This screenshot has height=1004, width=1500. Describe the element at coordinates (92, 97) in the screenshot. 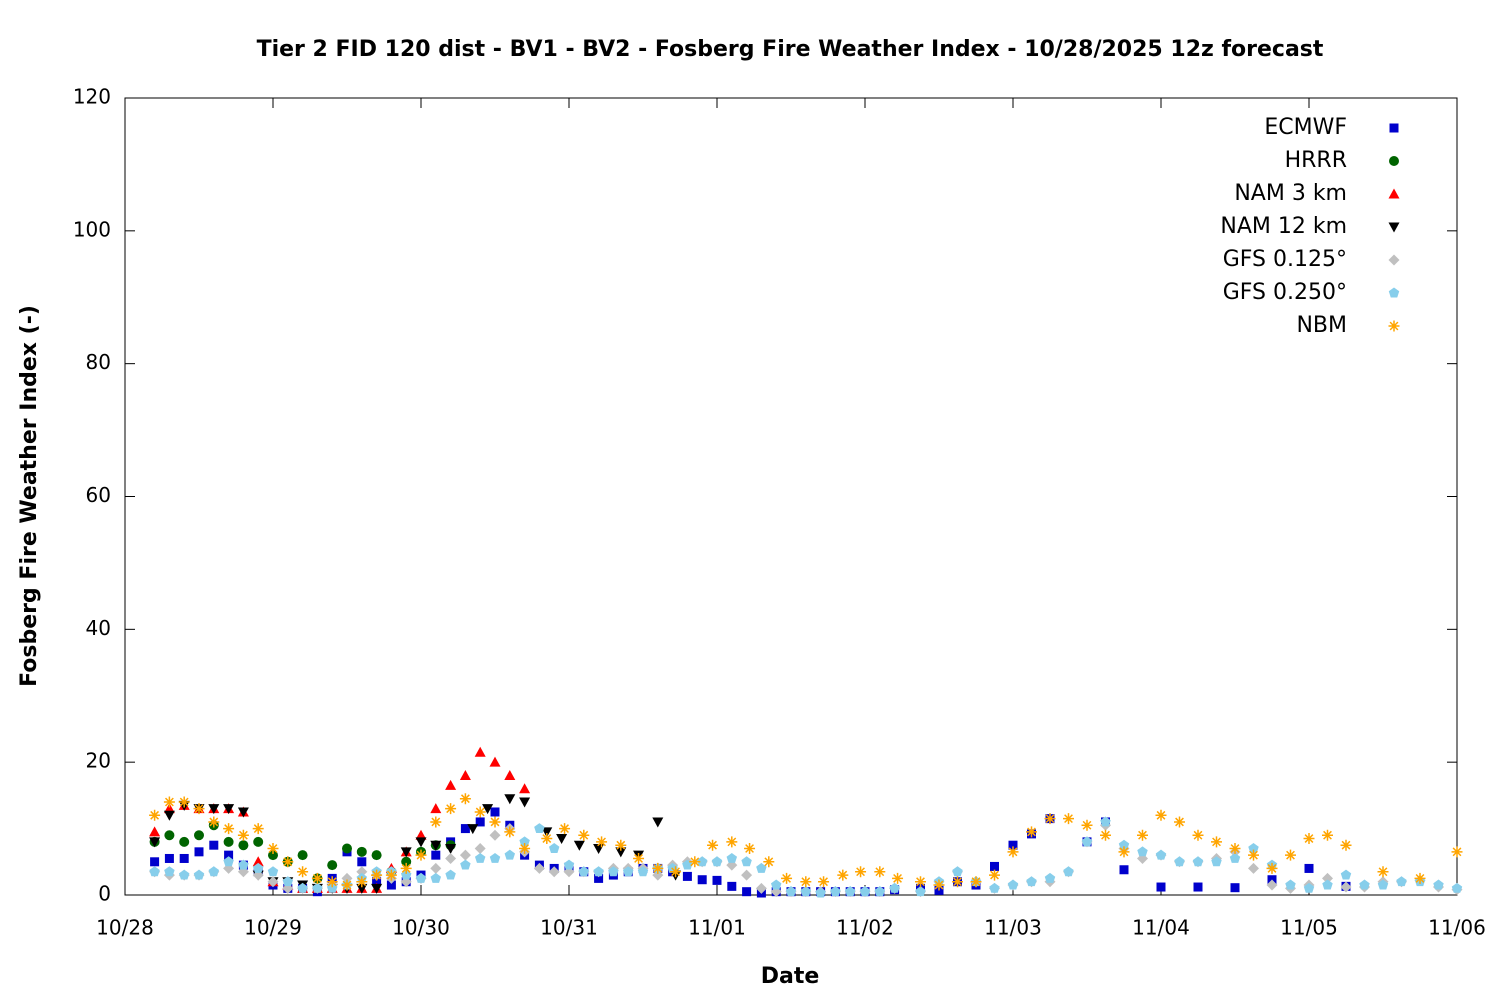

I see `y-tick-label: 120` at that location.